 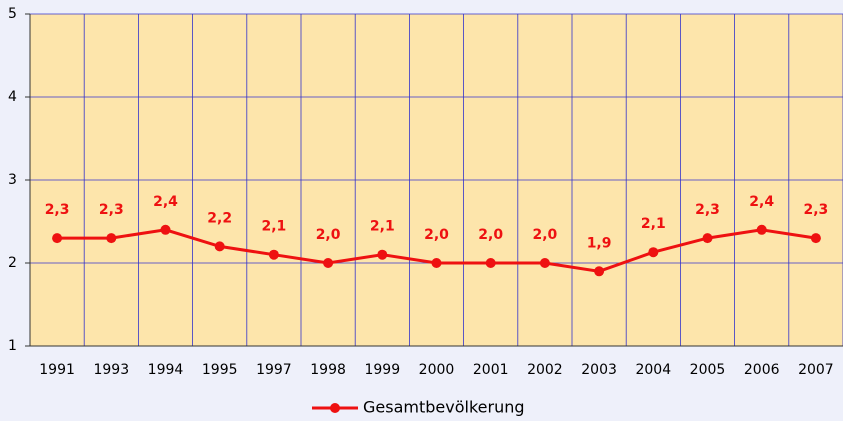 What do you see at coordinates (274, 370) in the screenshot?
I see `x-tick-label: 1997` at bounding box center [274, 370].